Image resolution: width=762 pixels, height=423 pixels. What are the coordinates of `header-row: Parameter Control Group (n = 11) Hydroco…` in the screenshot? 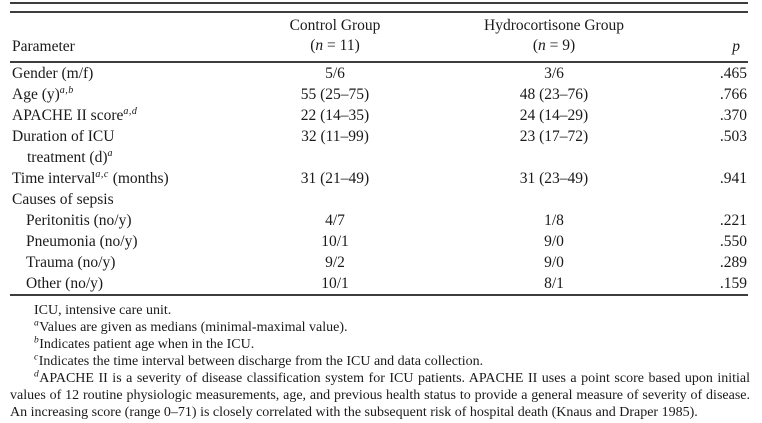 It's located at (379, 38).